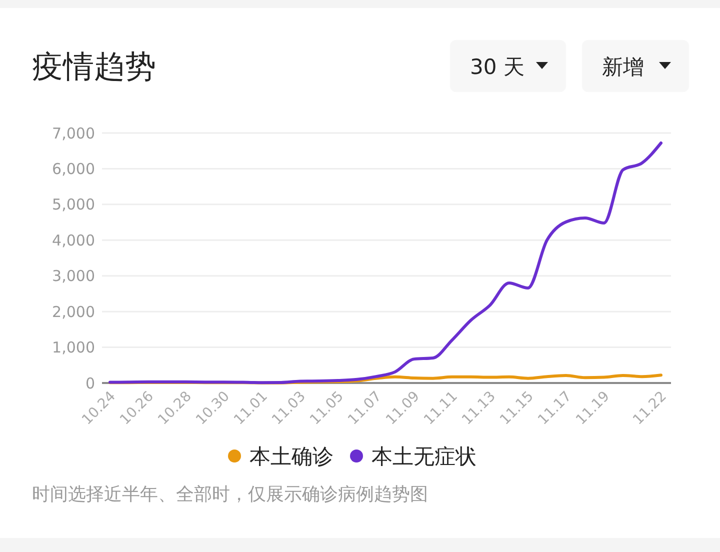 The width and height of the screenshot is (720, 552). I want to click on y-tick-label: 7,000, so click(73, 133).